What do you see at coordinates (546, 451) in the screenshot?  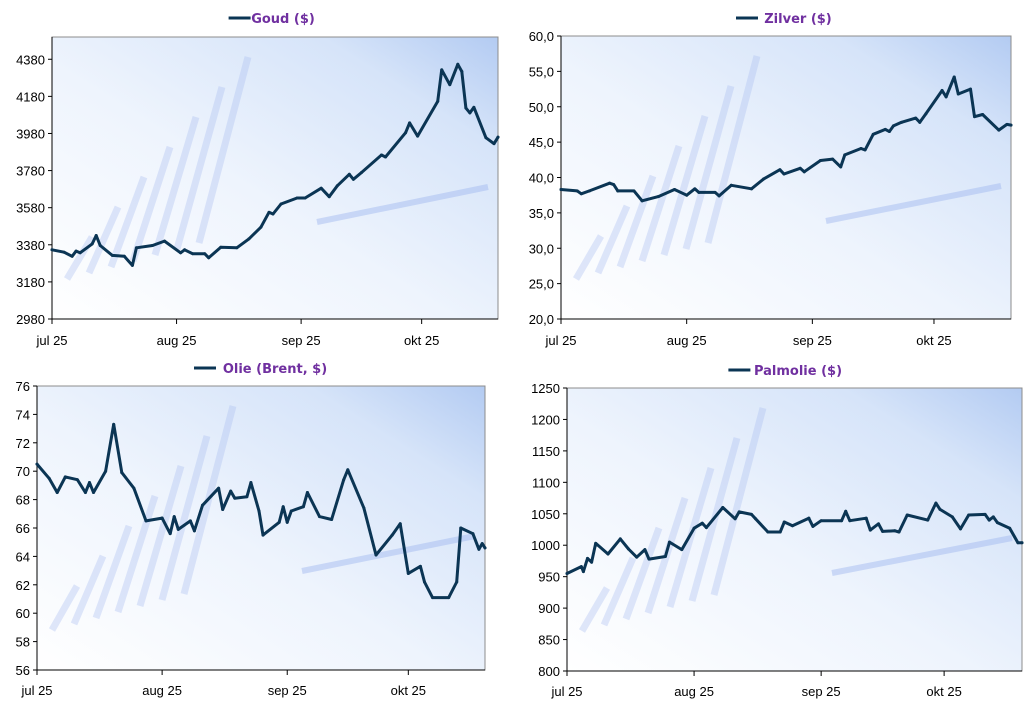 I see `y-tick-label: 1150` at bounding box center [546, 451].